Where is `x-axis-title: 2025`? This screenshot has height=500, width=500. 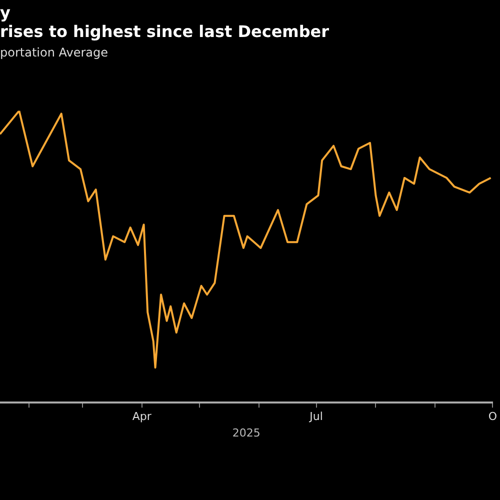 x-axis-title: 2025 is located at coordinates (246, 433).